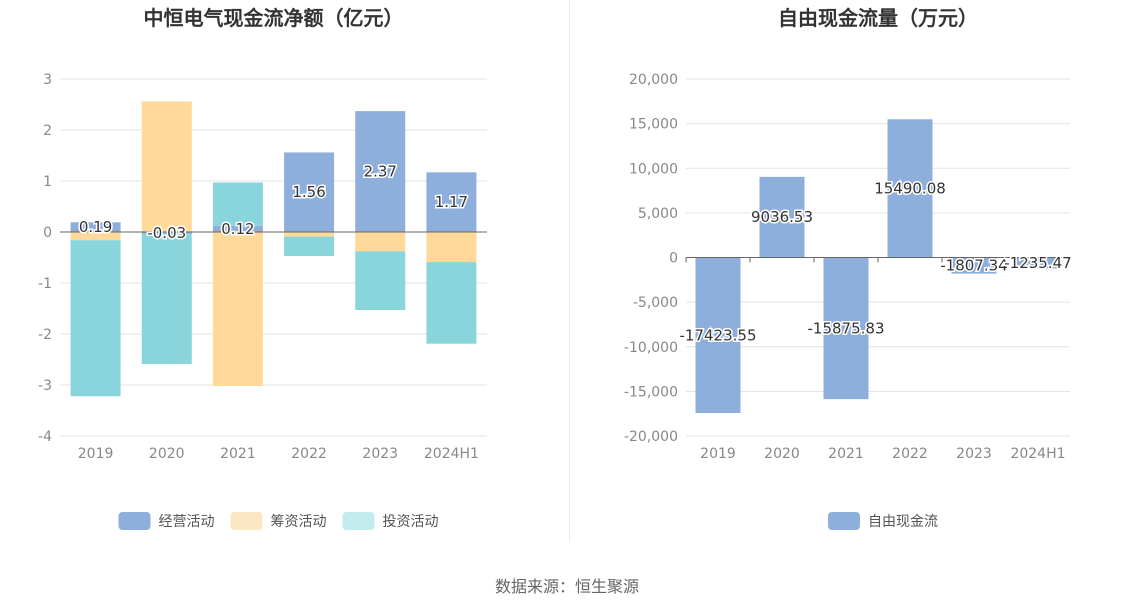 The height and width of the screenshot is (612, 1134). Describe the element at coordinates (651, 392) in the screenshot. I see `y-tick-label: -15,000` at that location.